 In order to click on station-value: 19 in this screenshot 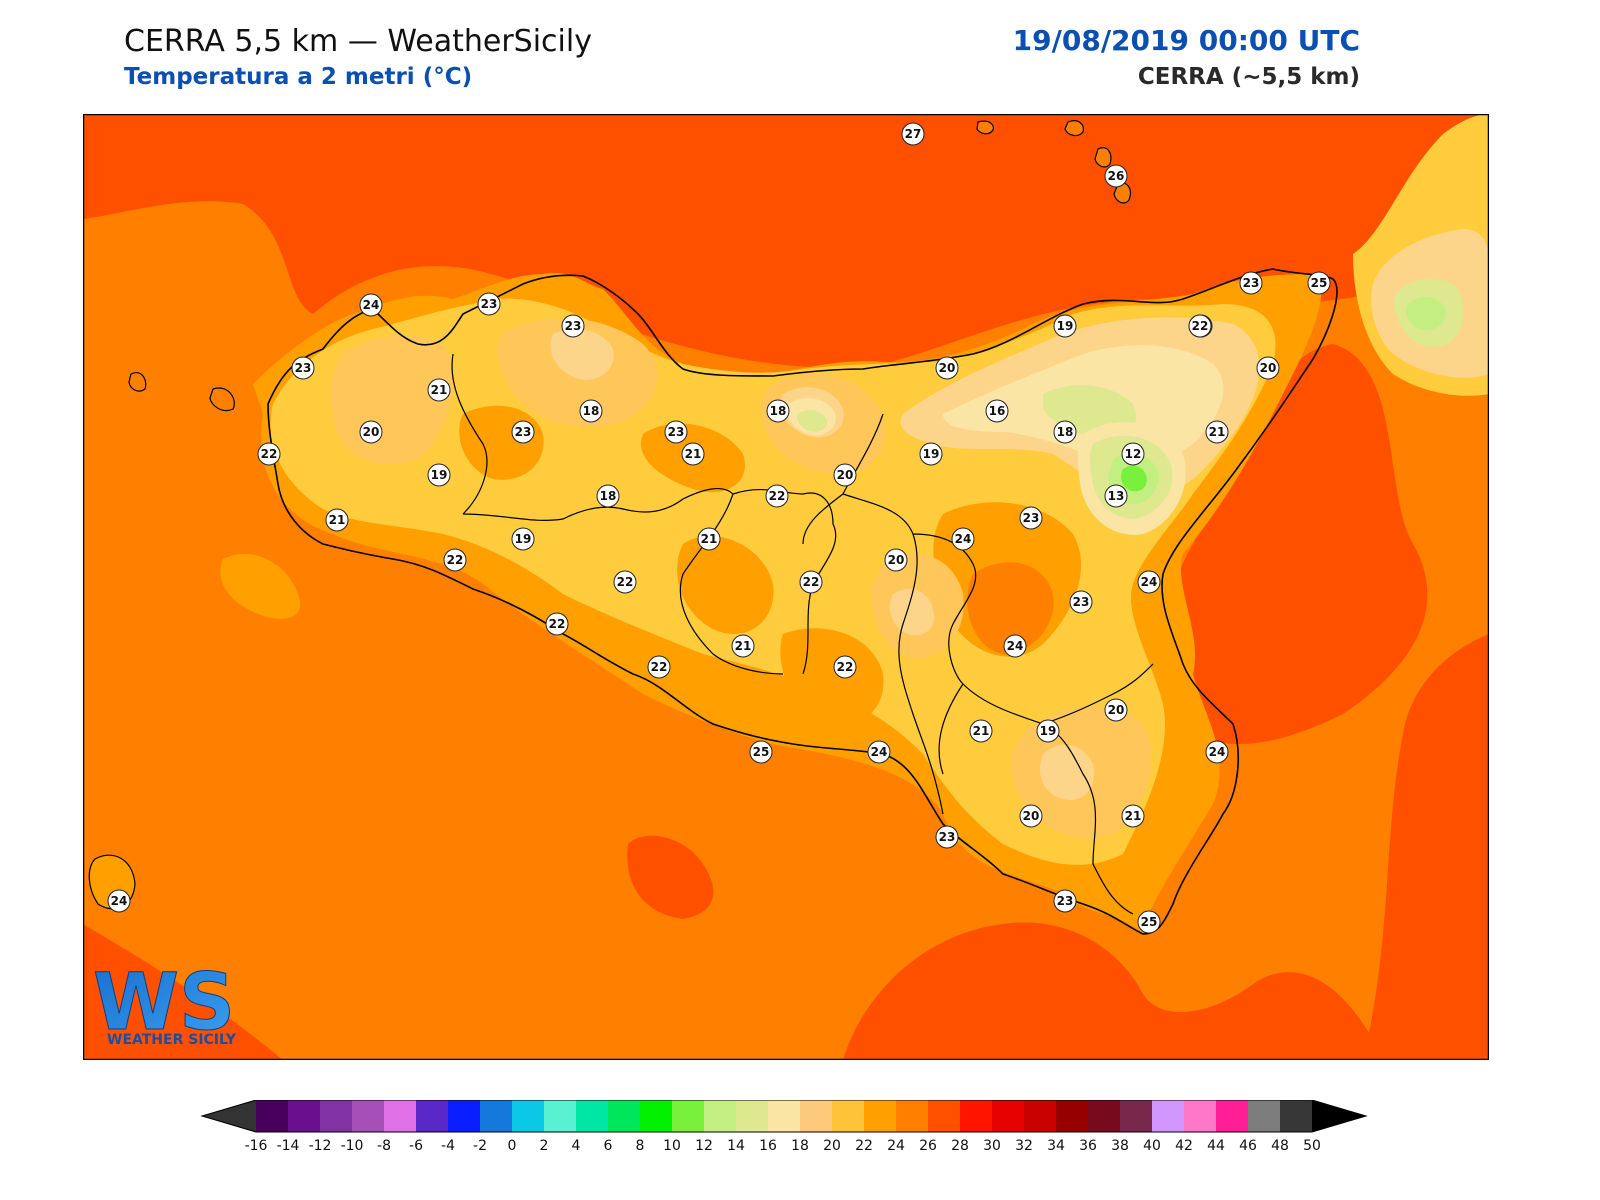, I will do `click(523, 539)`.